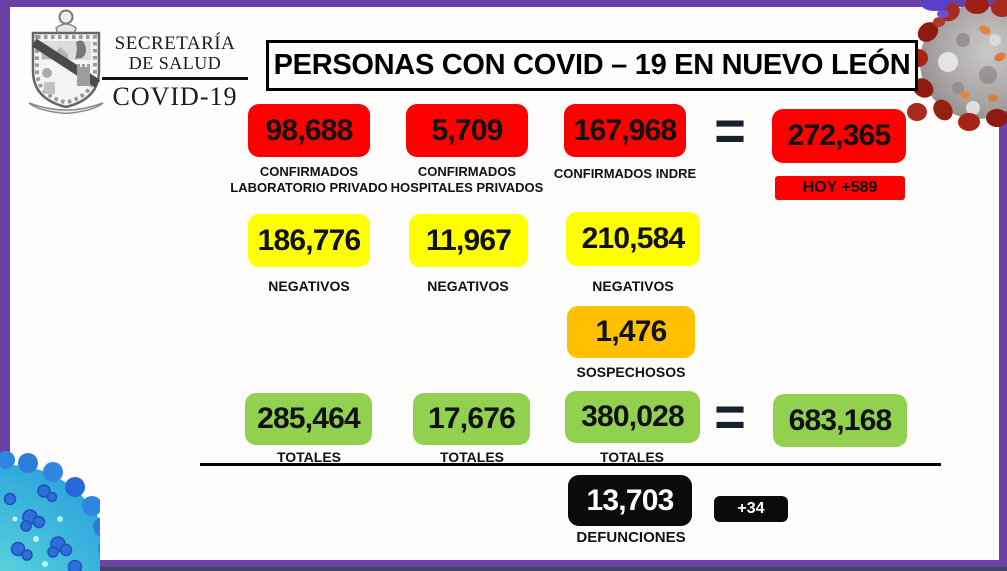 This screenshot has height=571, width=1007. I want to click on nuevo-leon-shield-icon, so click(66, 62).